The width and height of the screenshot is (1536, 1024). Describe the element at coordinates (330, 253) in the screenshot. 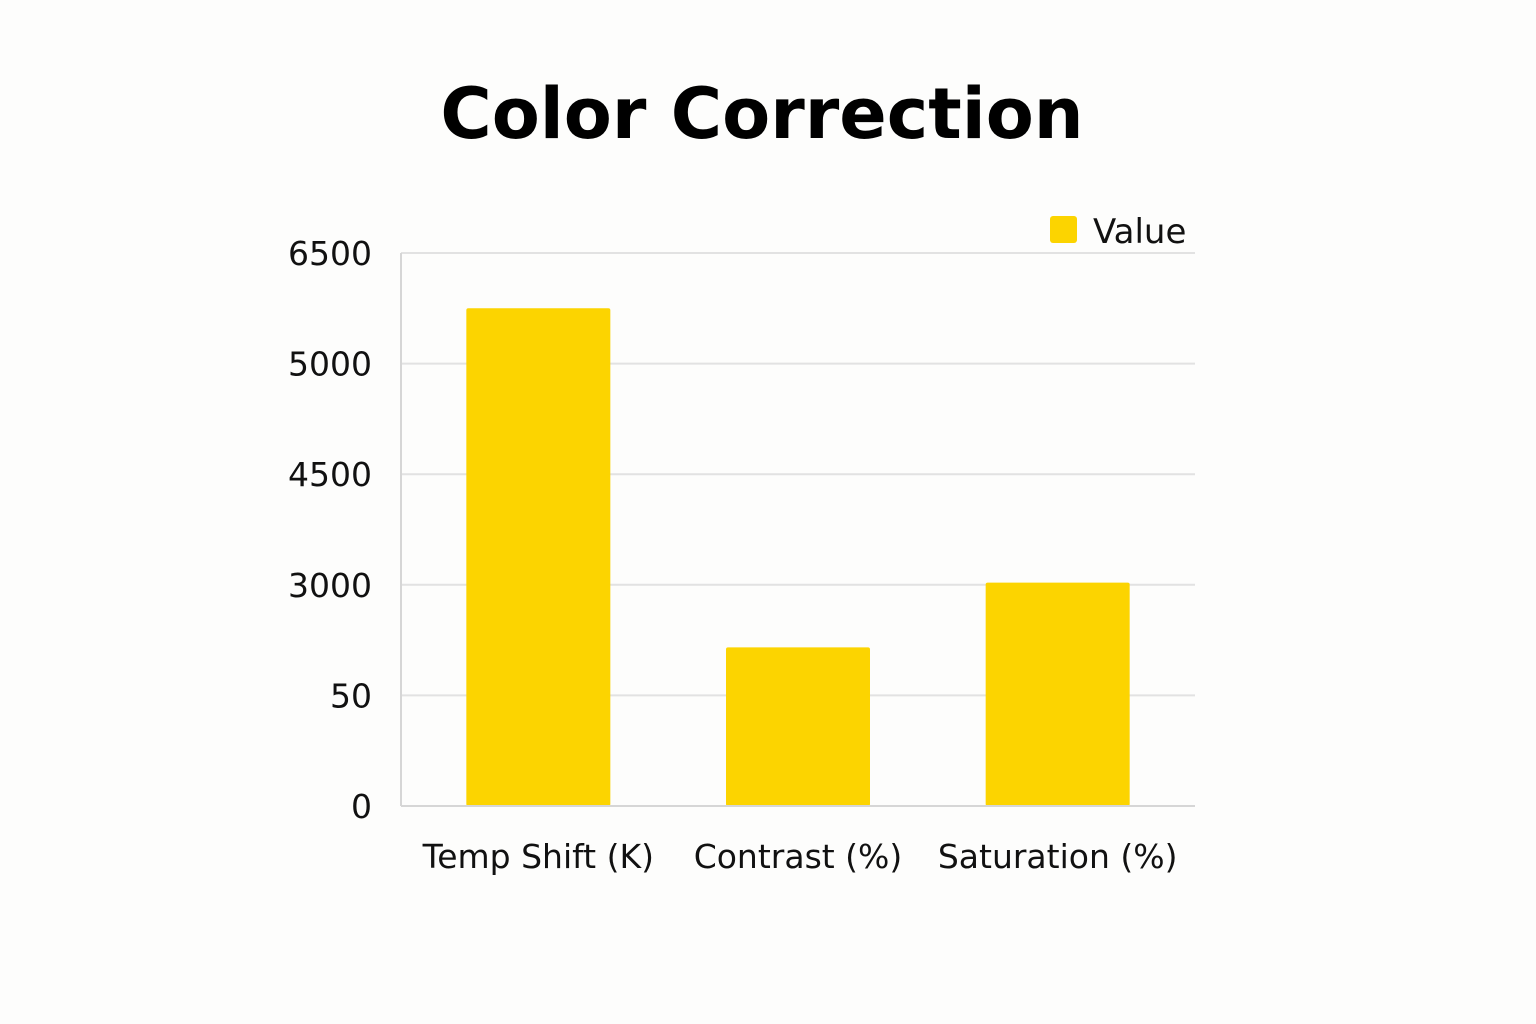

I see `y-tick-label: 6500` at that location.